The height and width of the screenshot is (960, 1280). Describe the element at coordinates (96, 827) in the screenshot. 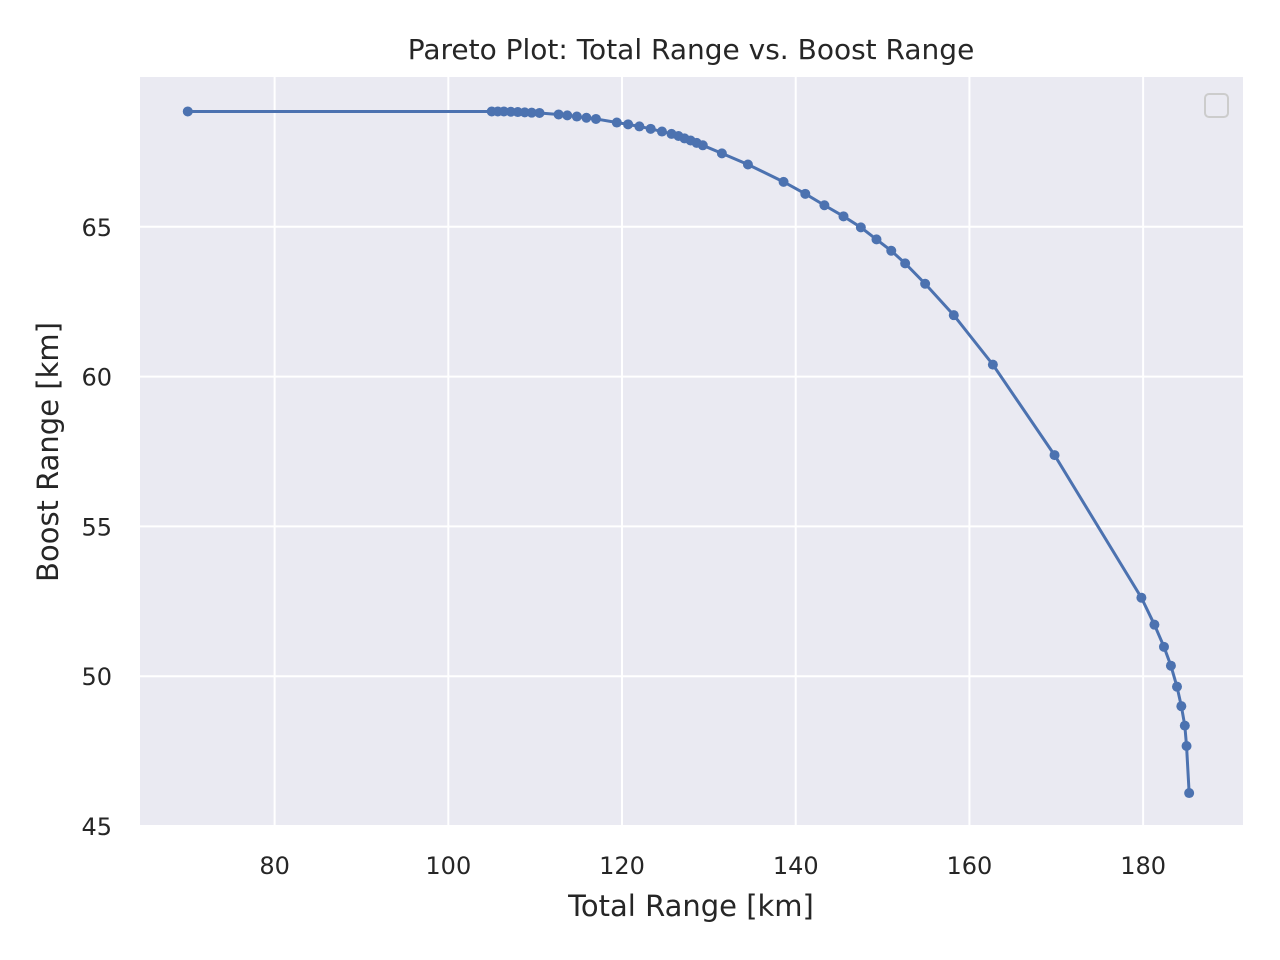

I see `y-tick-label: 45` at that location.